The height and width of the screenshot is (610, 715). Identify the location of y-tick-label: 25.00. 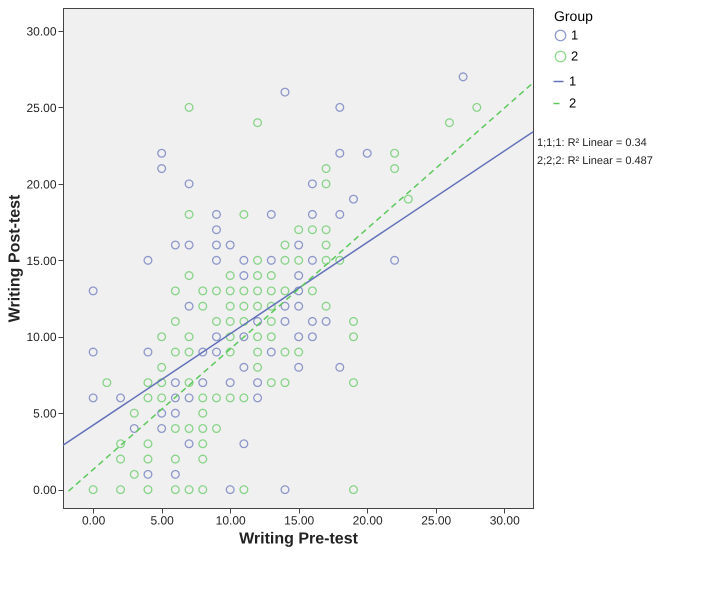
(41, 107).